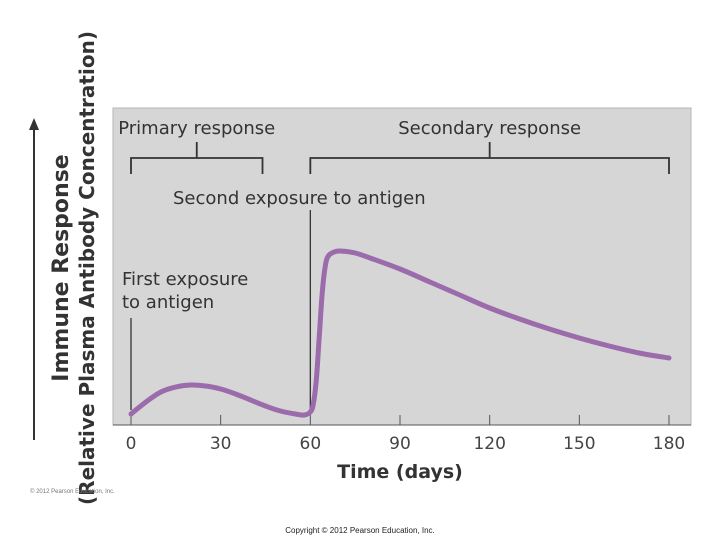 The image size is (720, 540). Describe the element at coordinates (489, 158) in the screenshot. I see `secondary-response-bracket` at that location.